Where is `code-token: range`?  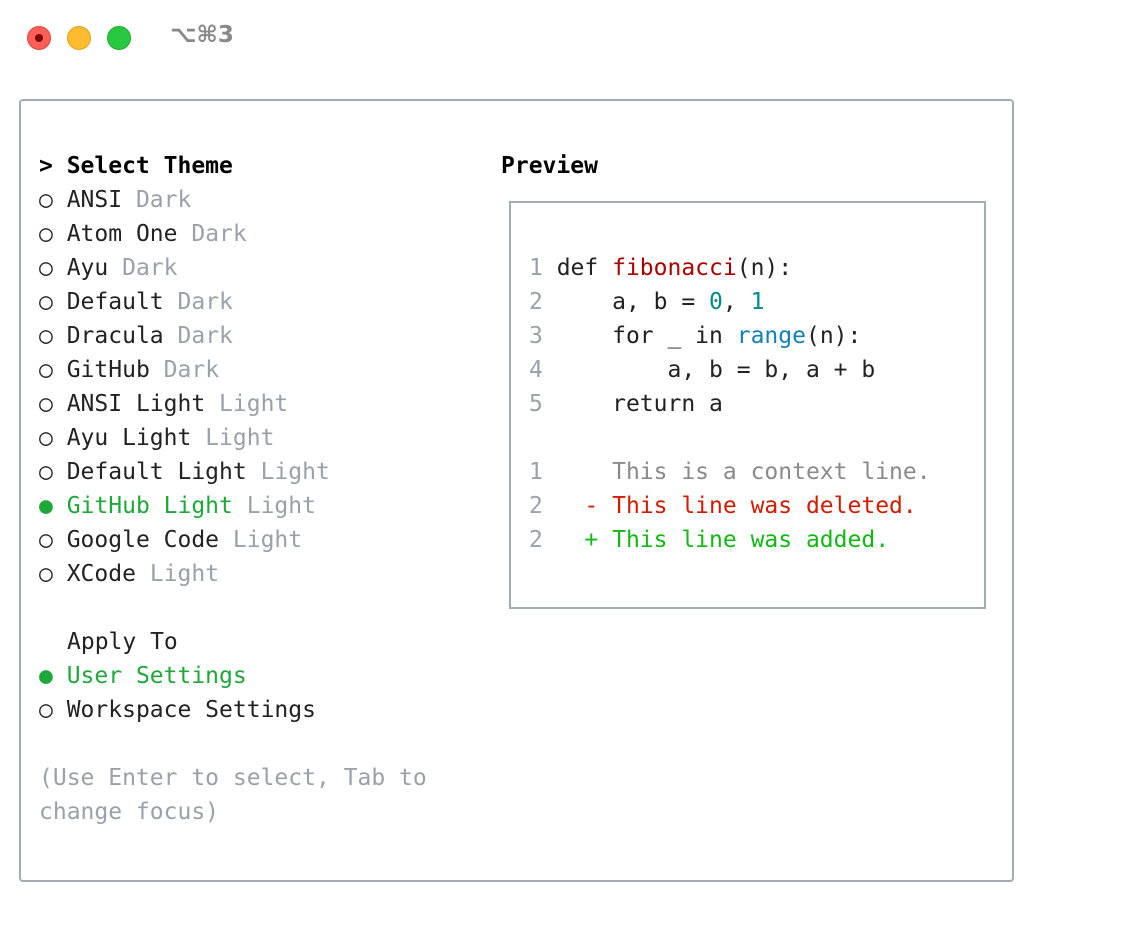 code-token: range is located at coordinates (771, 336).